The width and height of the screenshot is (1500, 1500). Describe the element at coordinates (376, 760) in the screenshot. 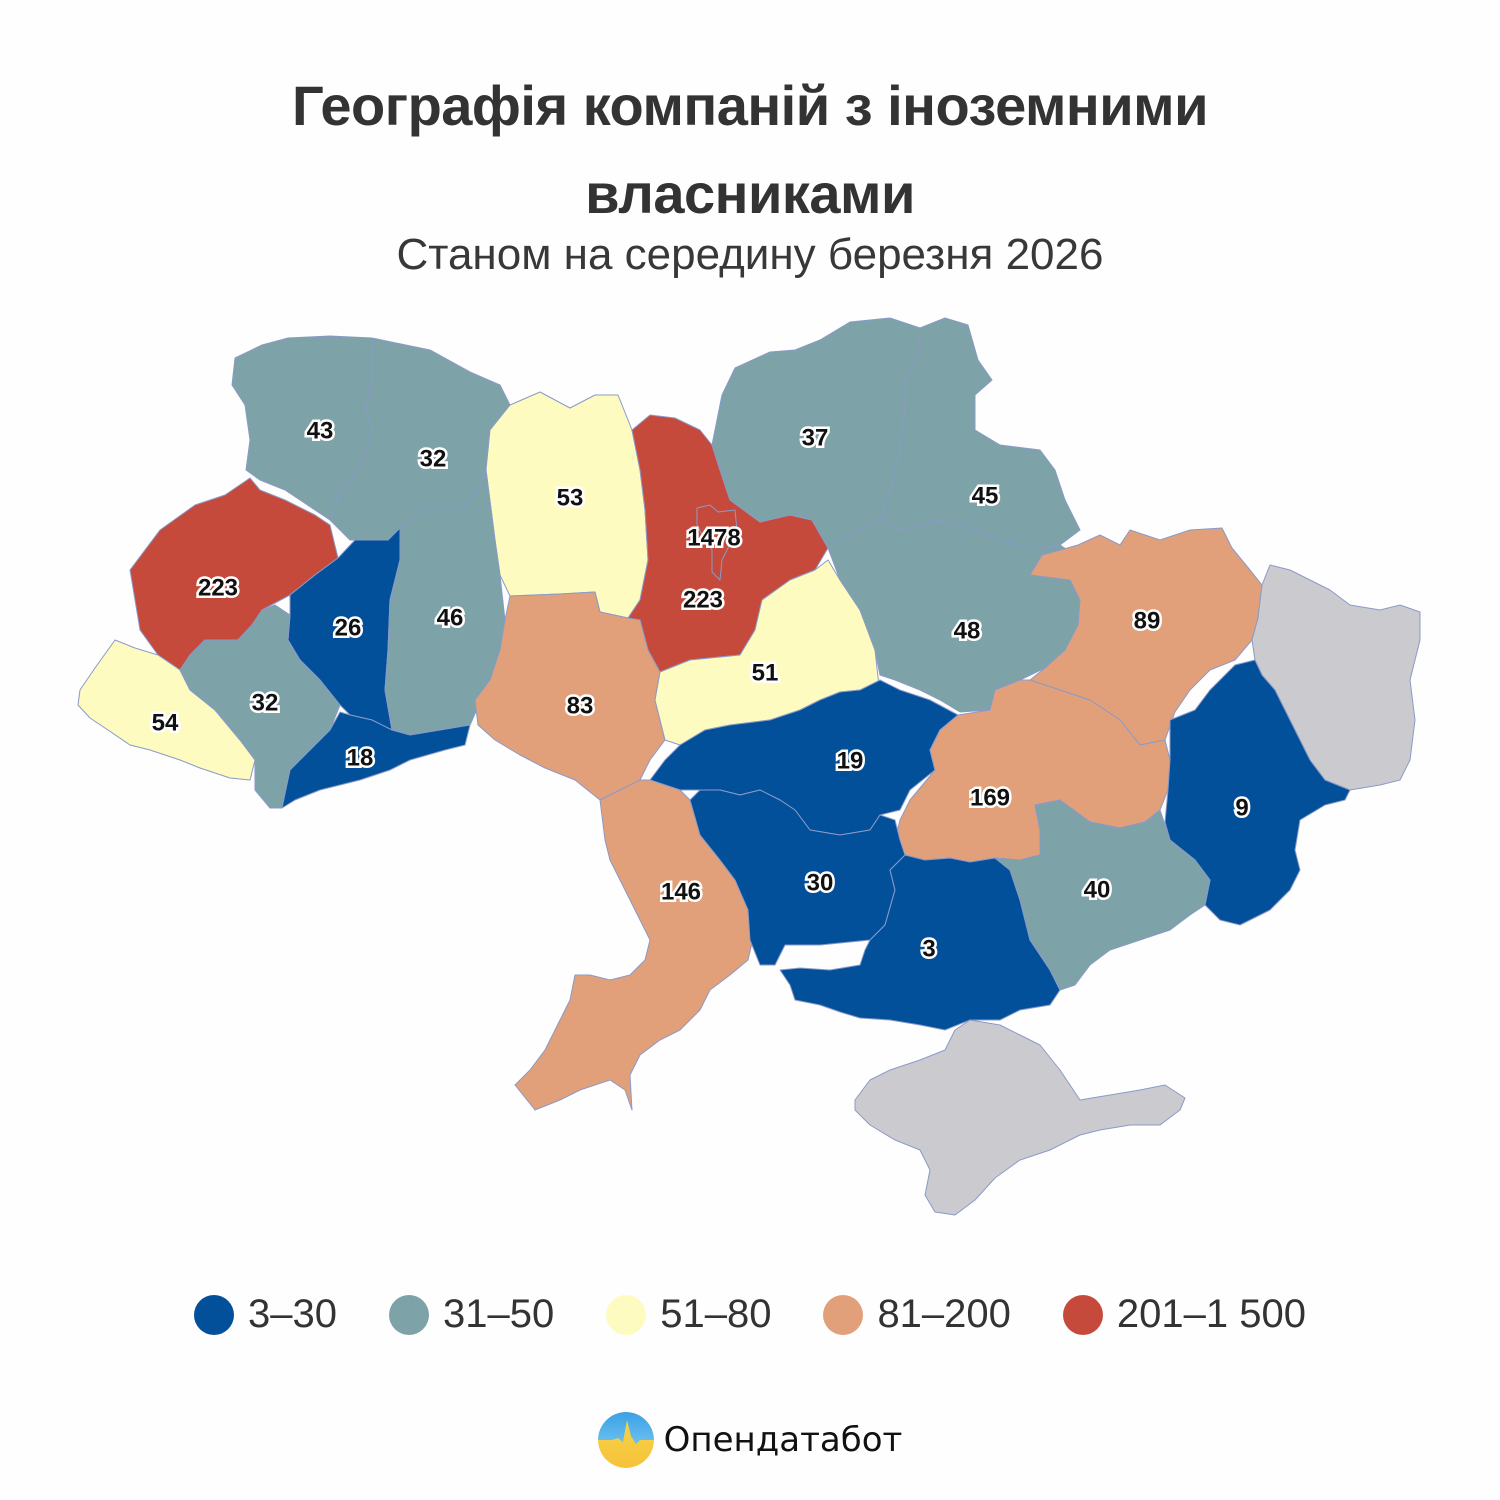

I see `region-chernivtsi` at that location.